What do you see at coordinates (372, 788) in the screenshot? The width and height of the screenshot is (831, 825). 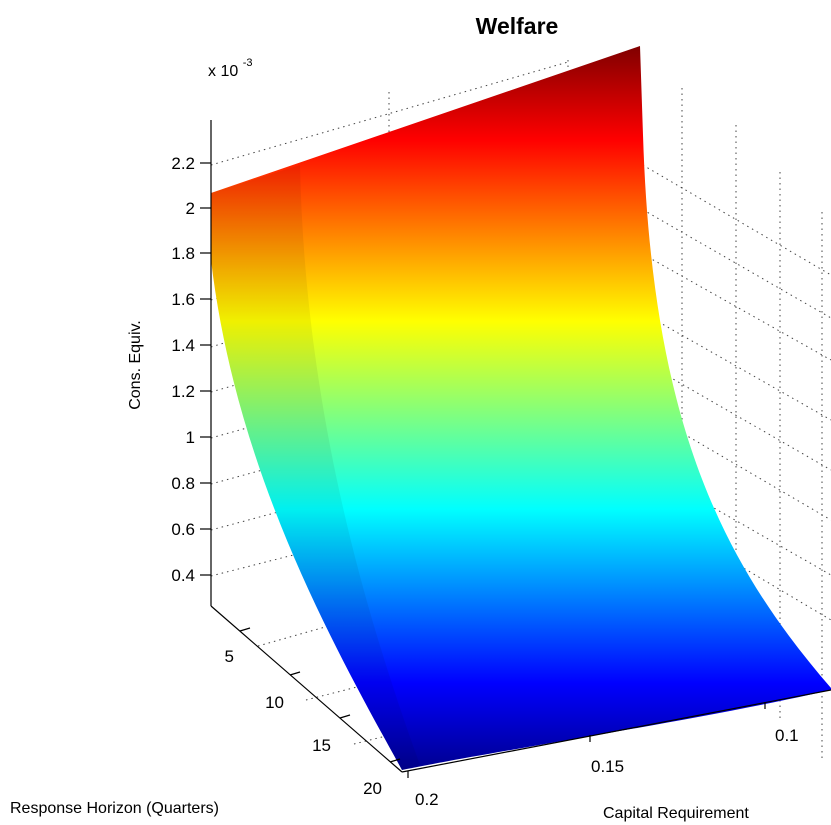 I see `x-tick-label: 20` at bounding box center [372, 788].